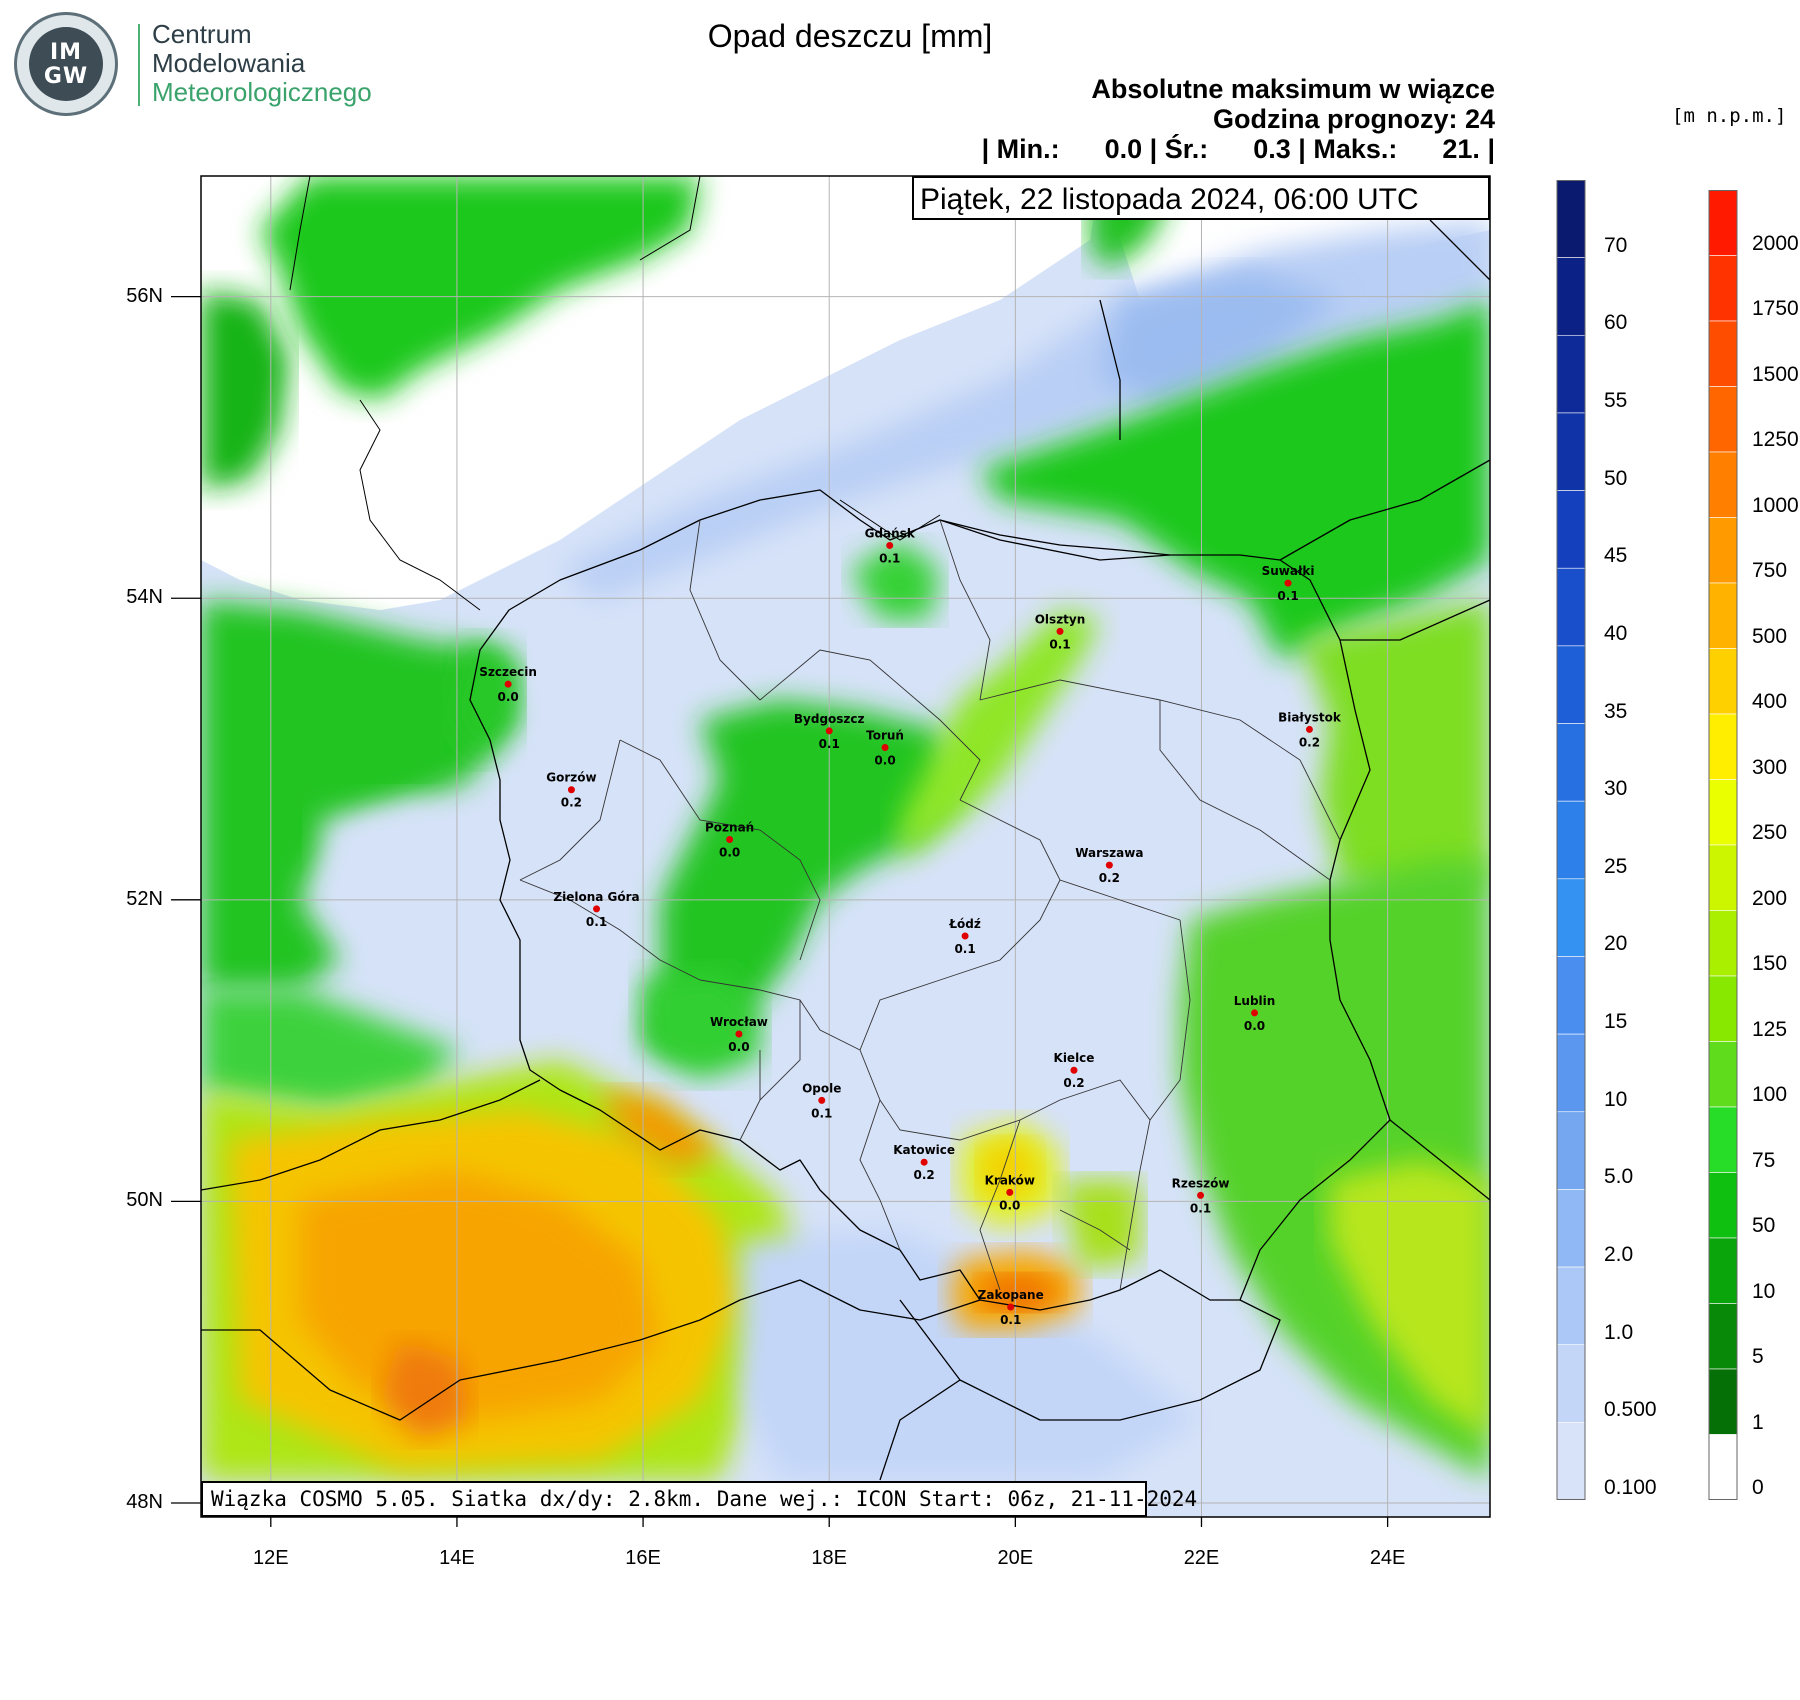 This screenshot has height=1700, width=1800. Describe the element at coordinates (480, 288) in the screenshot. I see `scandinavia-land` at that location.